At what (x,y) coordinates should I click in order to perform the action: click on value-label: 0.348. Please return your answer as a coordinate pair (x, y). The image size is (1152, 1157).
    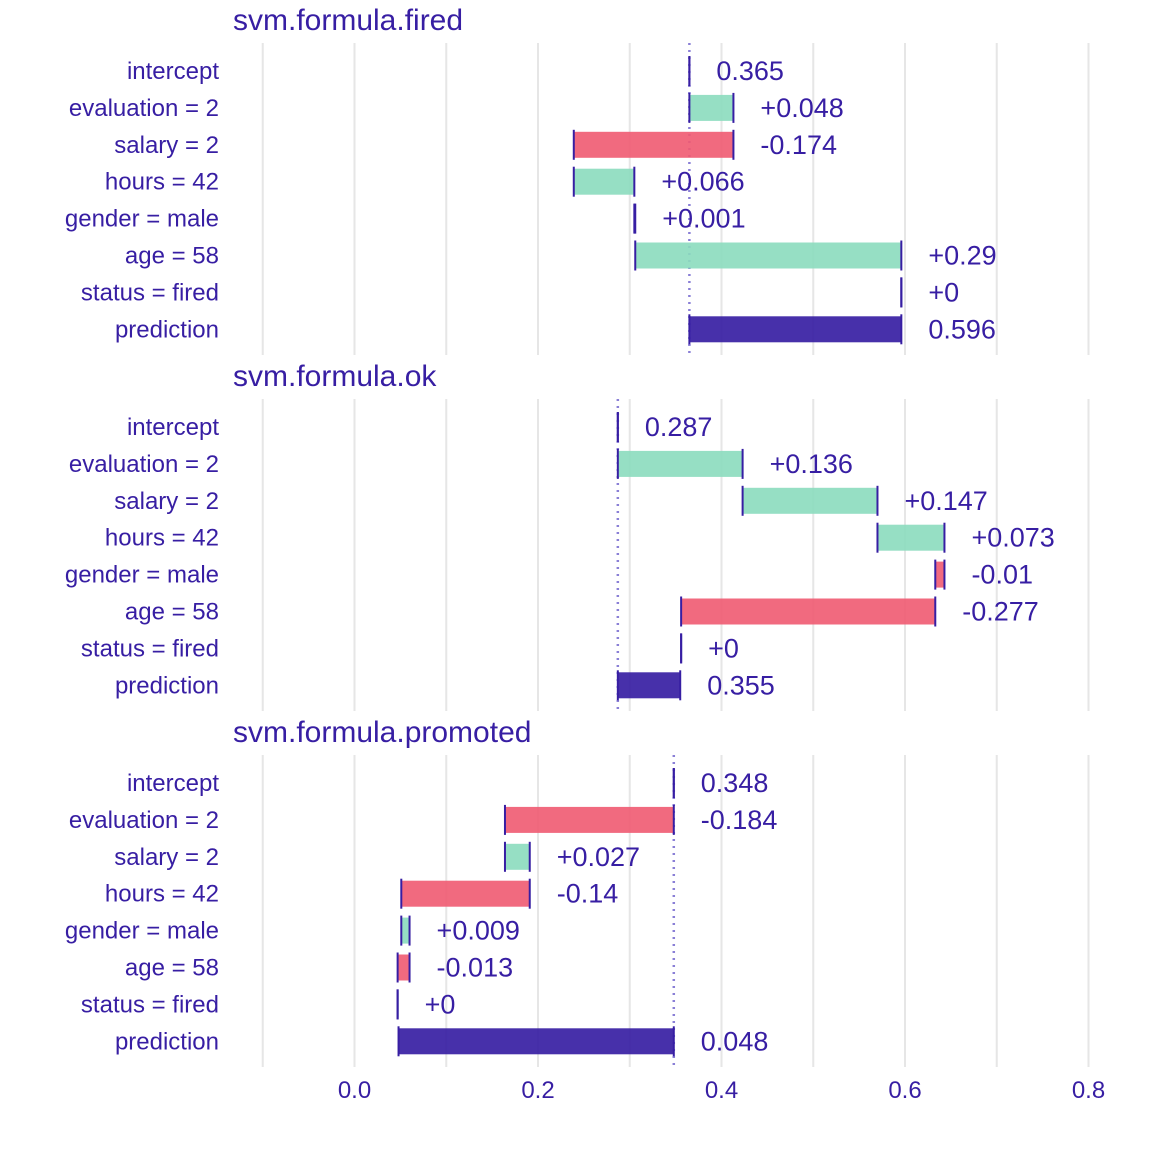
    Looking at the image, I should click on (735, 783).